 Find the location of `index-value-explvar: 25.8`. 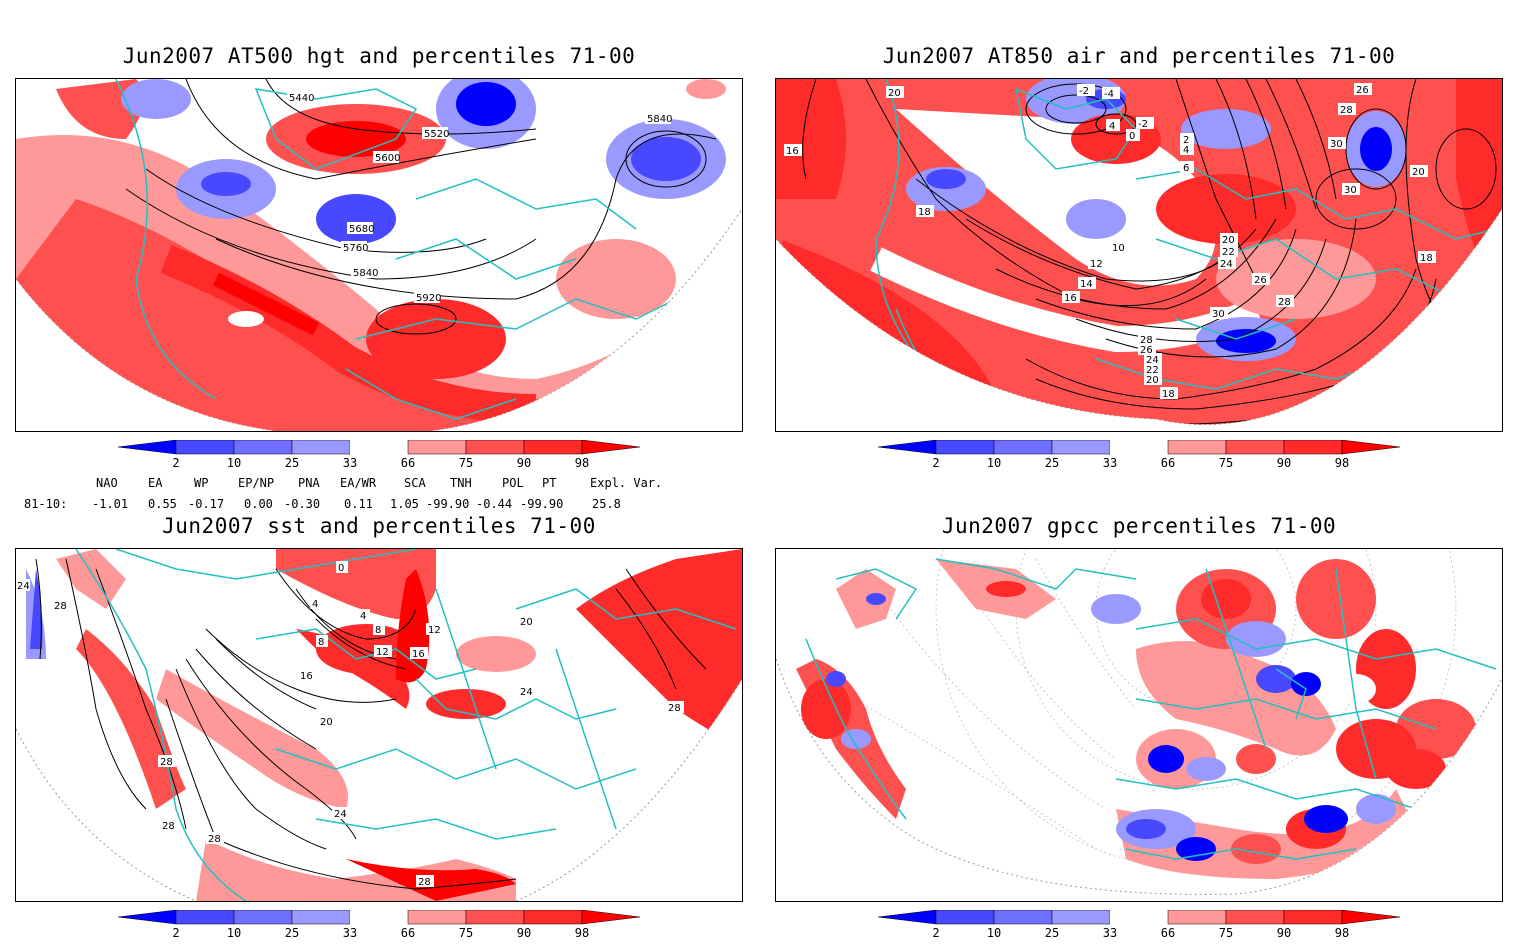

index-value-explvar: 25.8 is located at coordinates (606, 504).